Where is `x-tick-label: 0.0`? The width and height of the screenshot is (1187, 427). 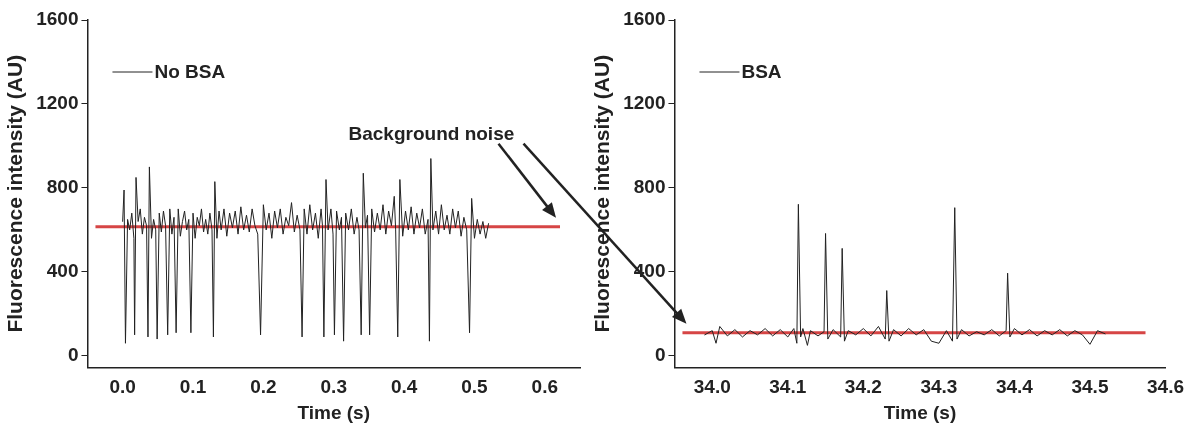
x-tick-label: 0.0 is located at coordinates (122, 387).